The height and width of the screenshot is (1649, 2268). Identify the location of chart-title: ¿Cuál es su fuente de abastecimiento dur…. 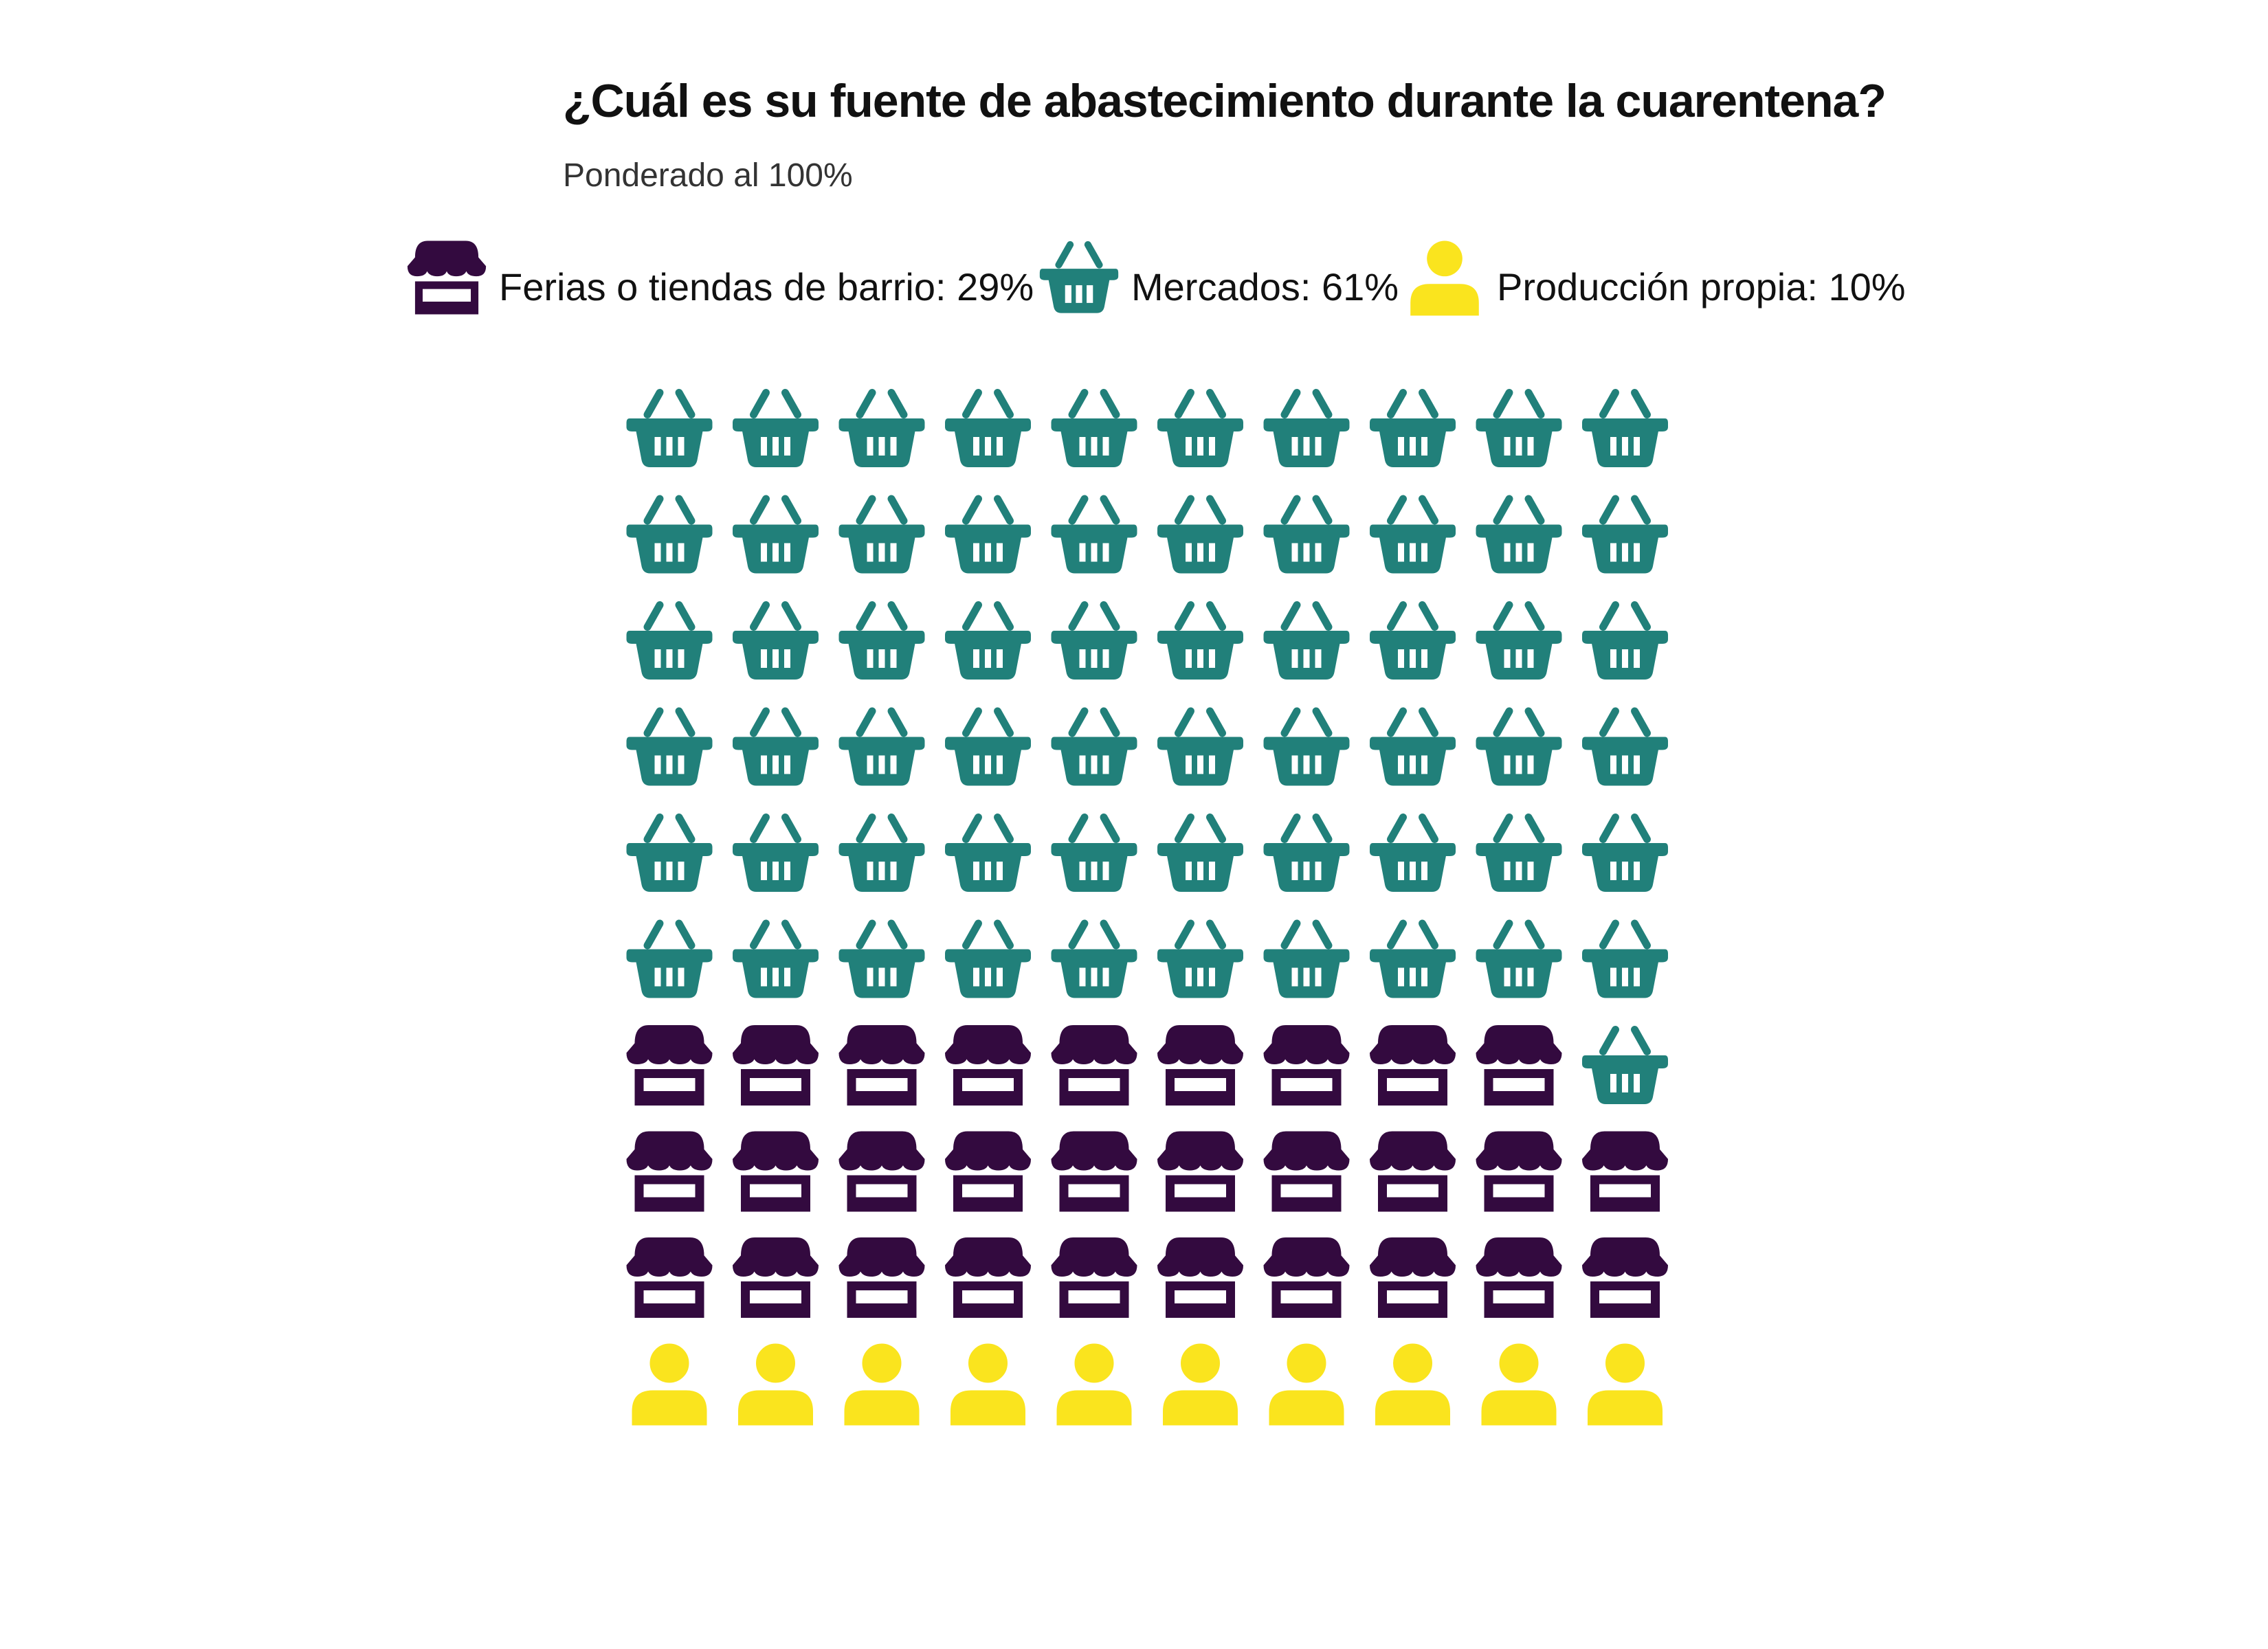
(1225, 101).